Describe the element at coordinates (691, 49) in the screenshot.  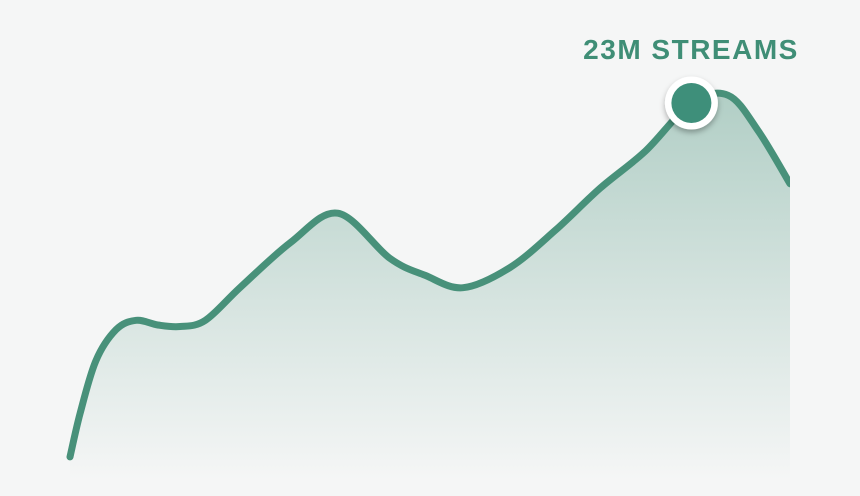
I see `streams-annotation-label: 23M STREAMS` at that location.